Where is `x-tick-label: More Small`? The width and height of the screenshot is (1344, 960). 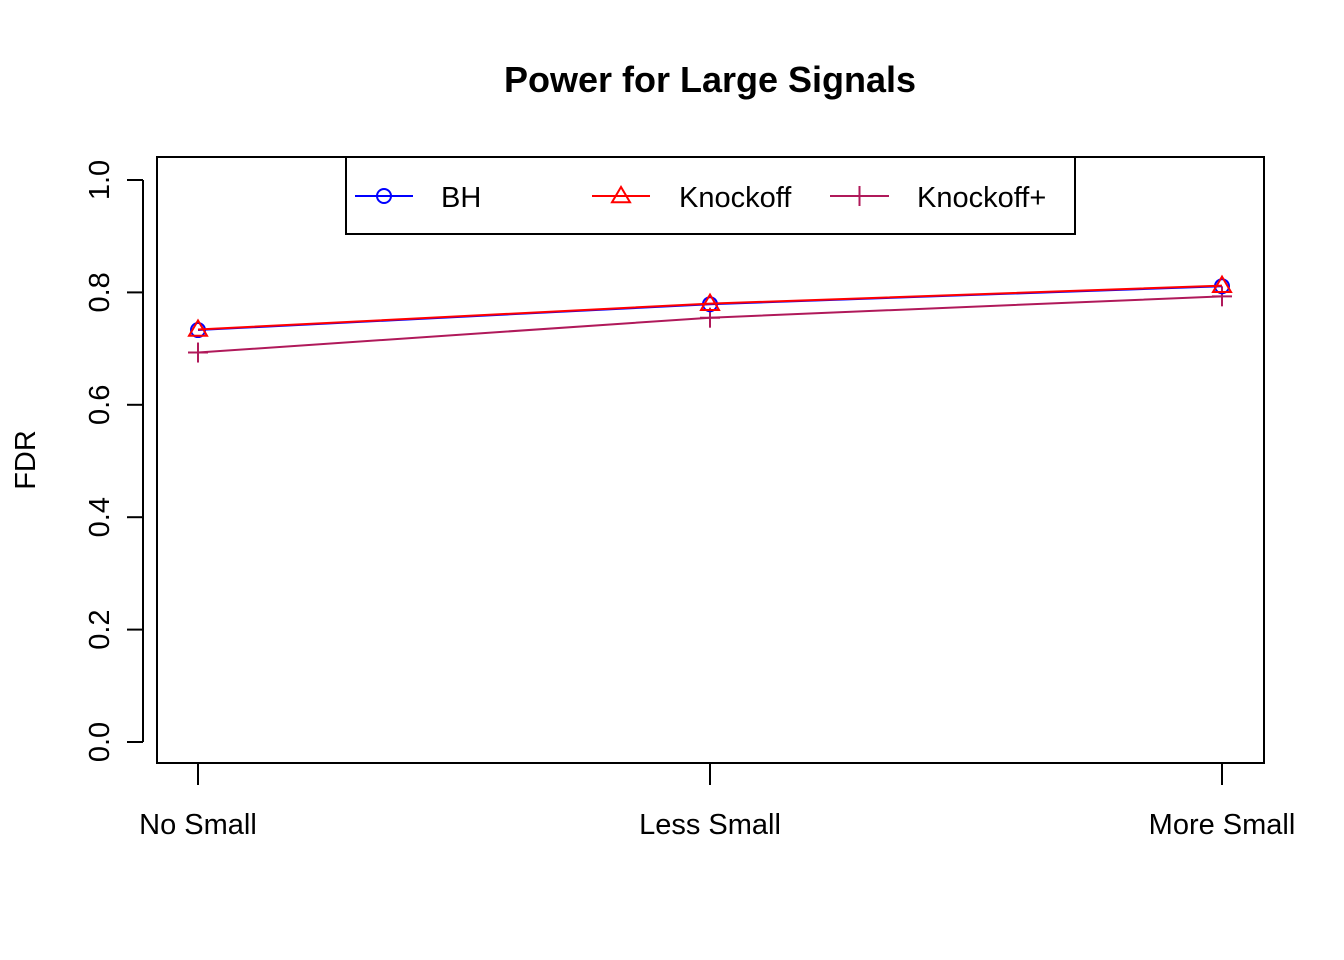
x-tick-label: More Small is located at coordinates (1222, 825).